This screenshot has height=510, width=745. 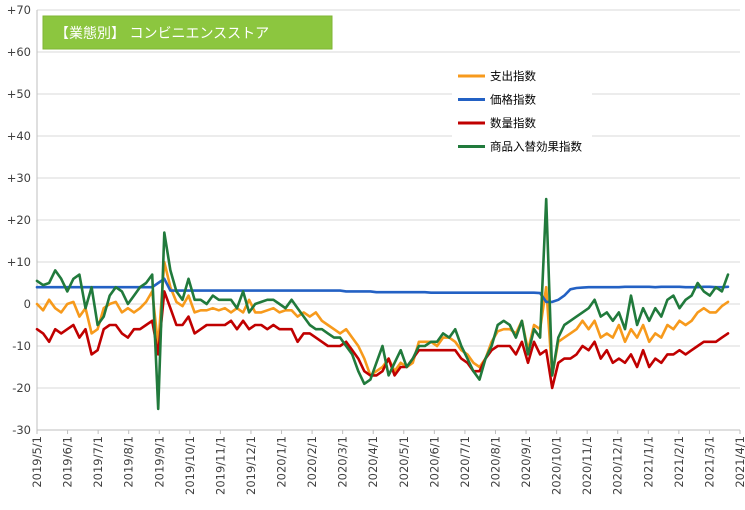 What do you see at coordinates (21, 430) in the screenshot?
I see `y-tick-label: -30` at bounding box center [21, 430].